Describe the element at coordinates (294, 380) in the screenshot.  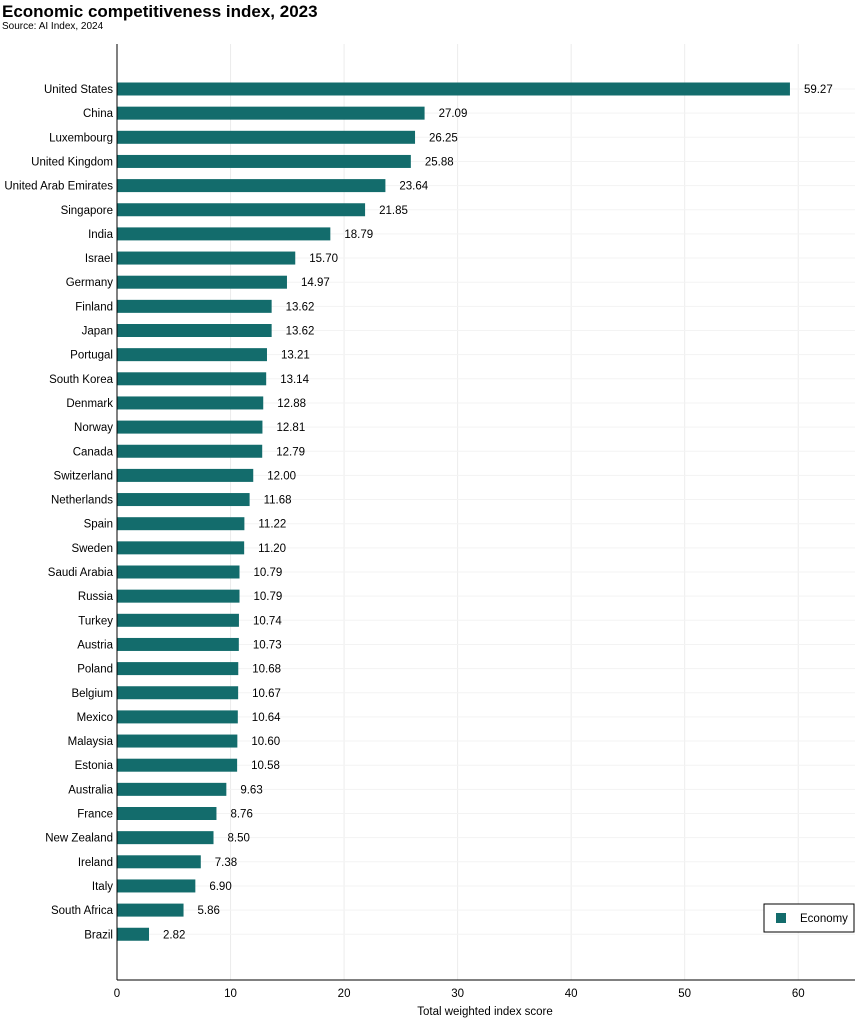
I see `data-label: 13.14` at that location.